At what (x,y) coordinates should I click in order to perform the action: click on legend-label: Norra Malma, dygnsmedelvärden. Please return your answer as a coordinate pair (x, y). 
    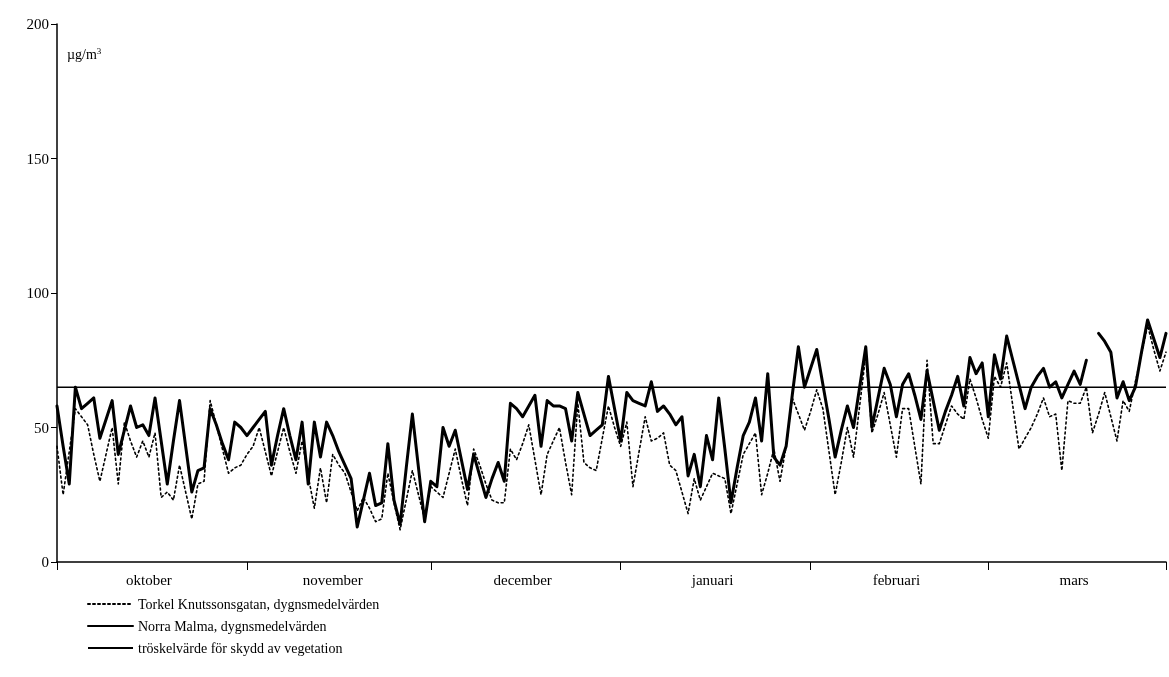
    Looking at the image, I should click on (232, 626).